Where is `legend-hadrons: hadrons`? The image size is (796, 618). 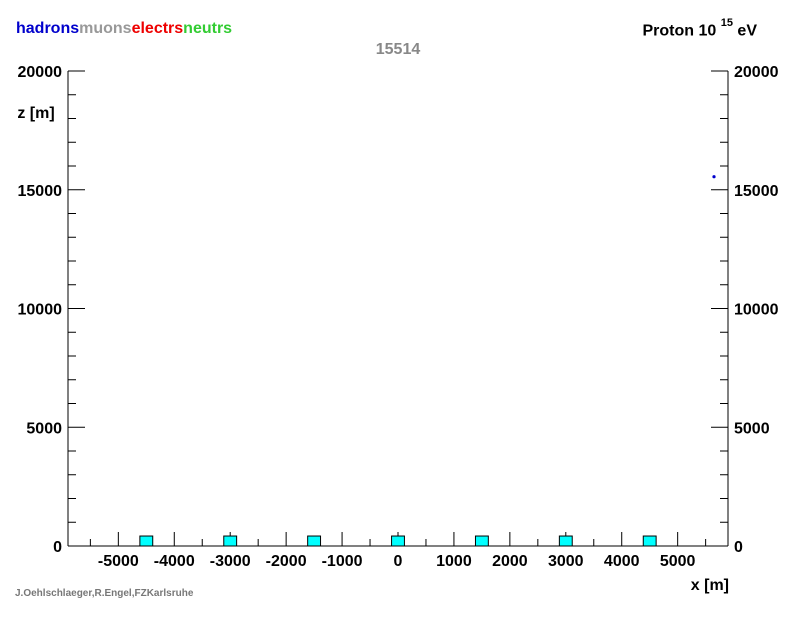
legend-hadrons: hadrons is located at coordinates (48, 28).